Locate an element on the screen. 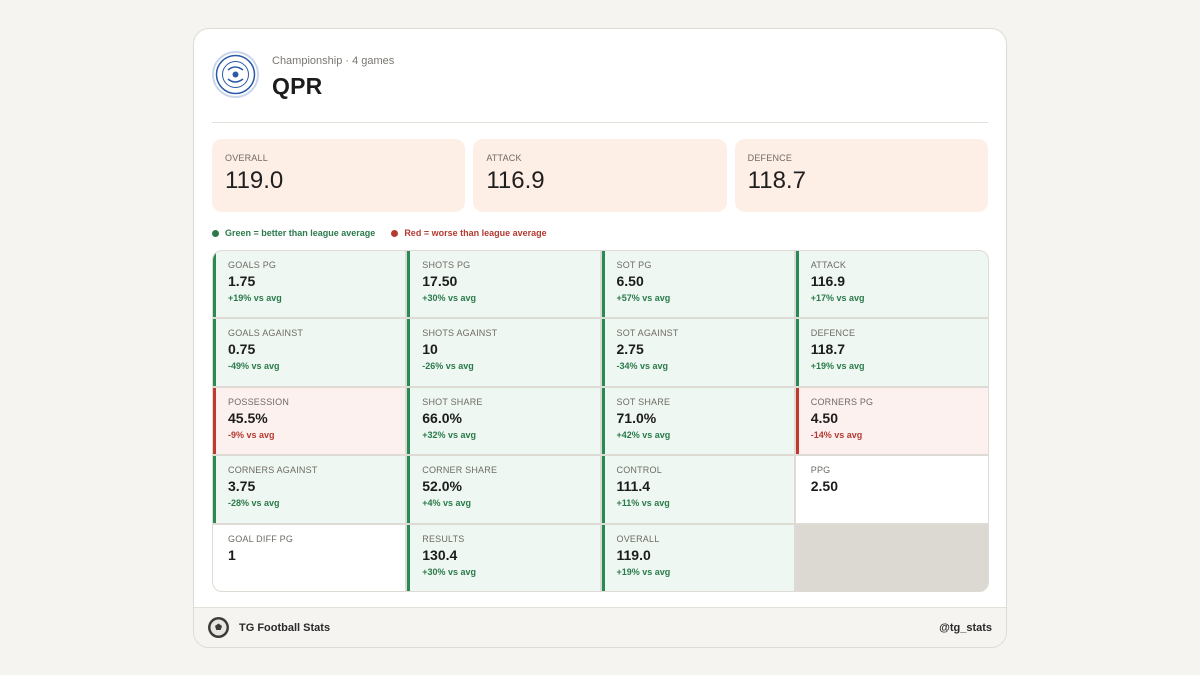 This screenshot has width=1200, height=675. stat-delta: -28% vs avg is located at coordinates (254, 503).